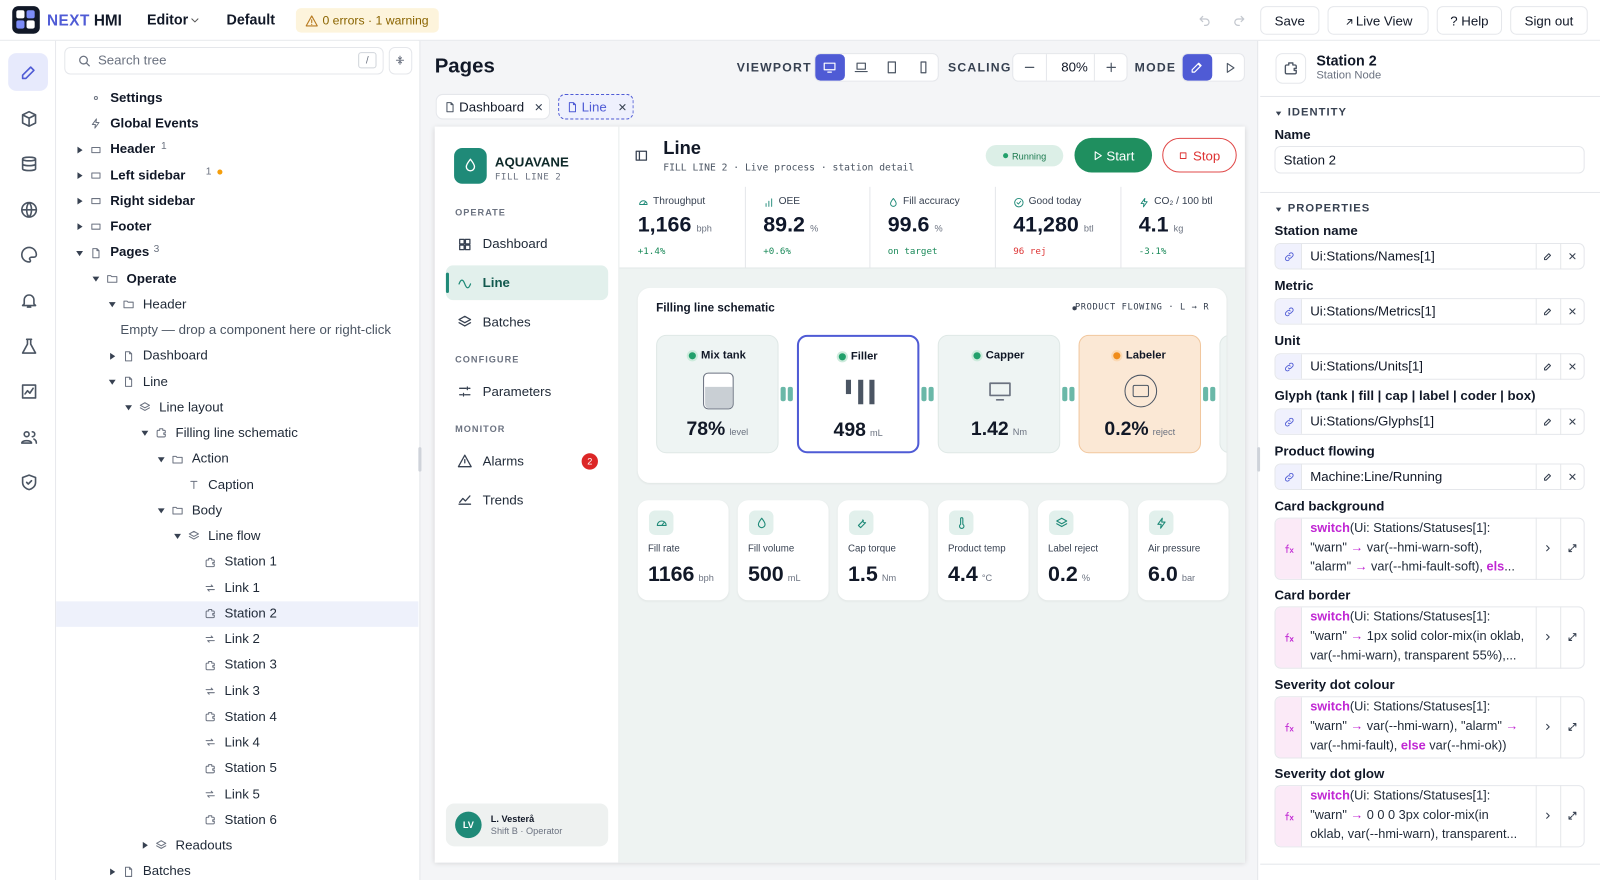  What do you see at coordinates (242, 742) in the screenshot?
I see `tree-label: Link 4` at bounding box center [242, 742].